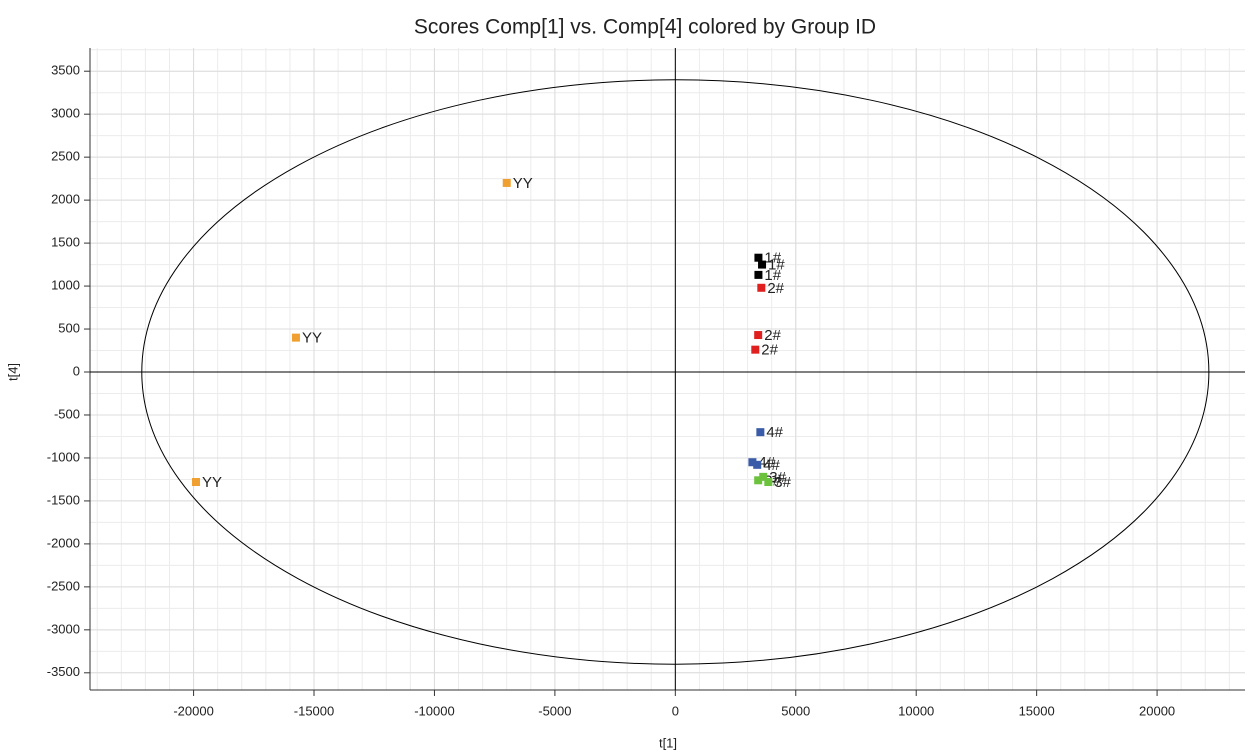  I want to click on x-tick-label: 10000, so click(916, 710).